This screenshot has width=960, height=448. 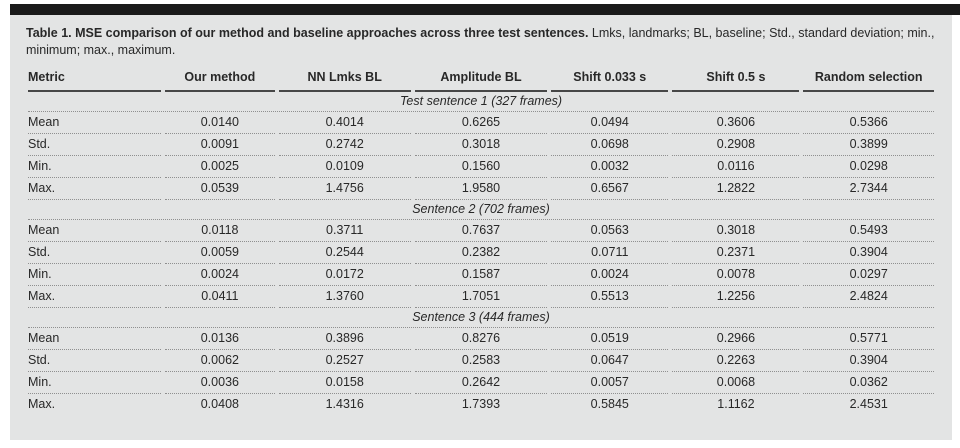 What do you see at coordinates (481, 318) in the screenshot?
I see `section-title: Sentence 3 (444 frames)` at bounding box center [481, 318].